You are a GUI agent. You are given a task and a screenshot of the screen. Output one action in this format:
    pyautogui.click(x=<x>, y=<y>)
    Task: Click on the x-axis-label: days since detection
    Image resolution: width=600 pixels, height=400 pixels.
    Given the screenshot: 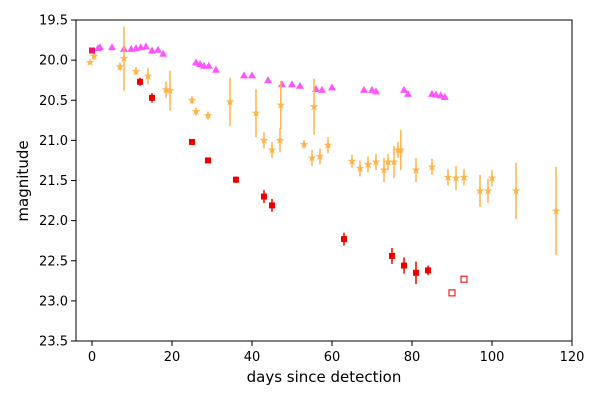 What is the action you would take?
    pyautogui.click(x=324, y=377)
    